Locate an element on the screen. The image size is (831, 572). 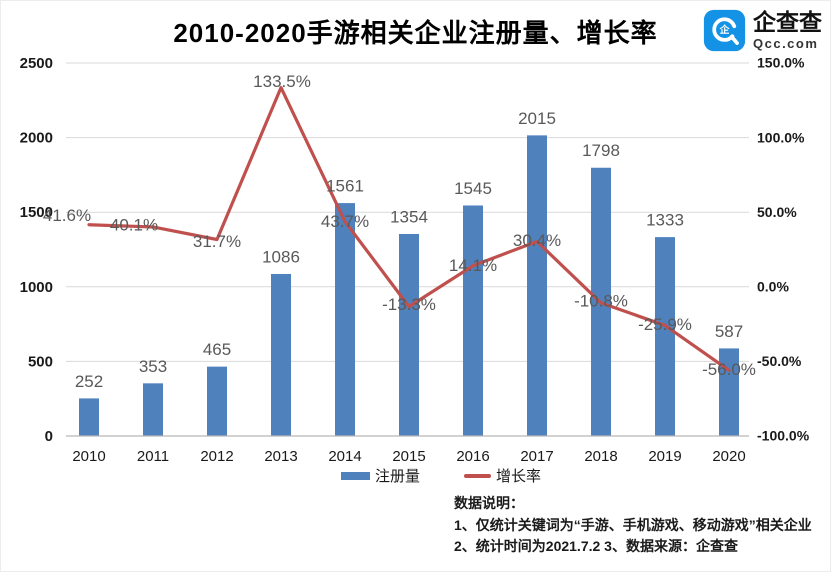
x-axis-label-2015: 2015 is located at coordinates (408, 456).